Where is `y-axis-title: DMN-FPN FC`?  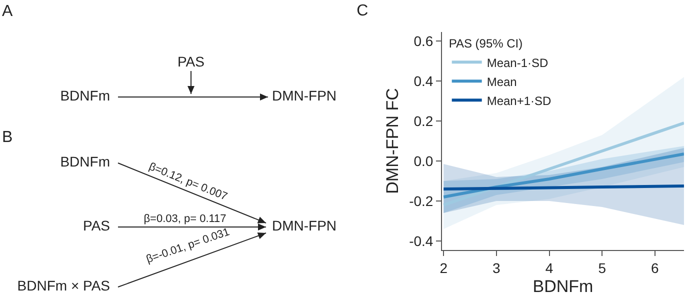 y-axis-title: DMN-FPN FC is located at coordinates (392, 141).